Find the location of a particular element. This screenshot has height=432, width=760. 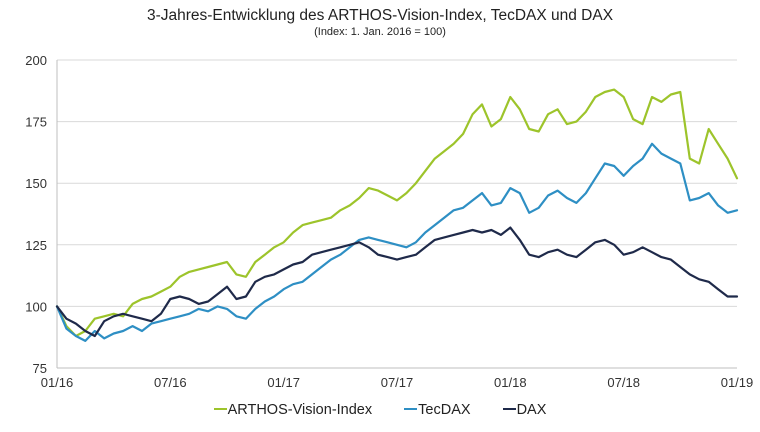

legend-item-arthos: ARTHOS-Vision-Index is located at coordinates (293, 410).